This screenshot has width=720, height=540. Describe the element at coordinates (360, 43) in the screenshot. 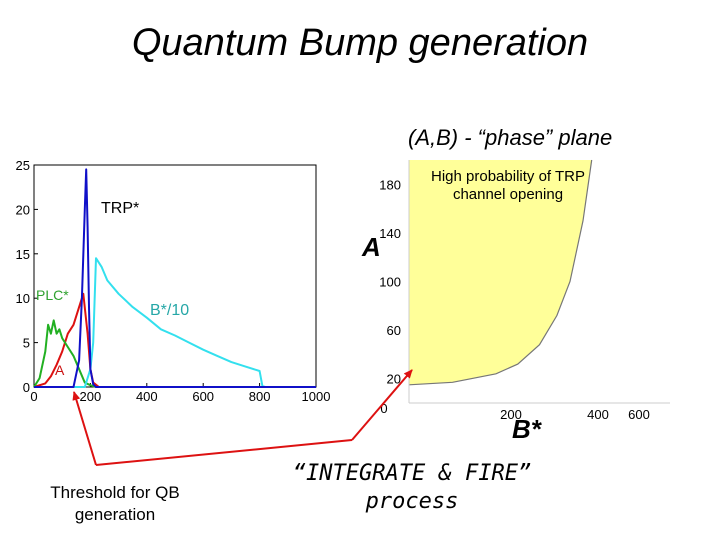

I see `slide-title: Quantum Bump generation` at that location.